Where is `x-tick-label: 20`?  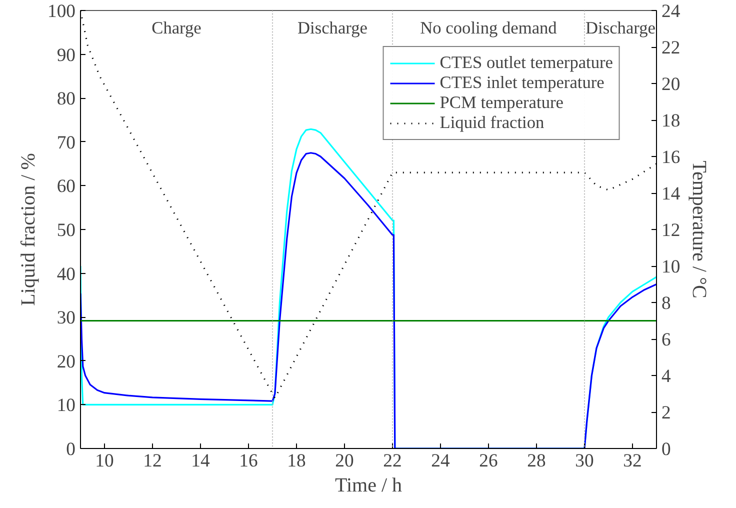
x-tick-label: 20 is located at coordinates (344, 461).